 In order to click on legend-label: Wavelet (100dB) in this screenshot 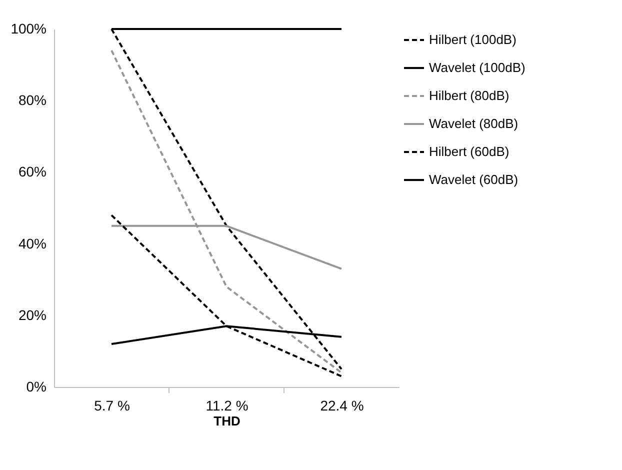, I will do `click(477, 67)`.